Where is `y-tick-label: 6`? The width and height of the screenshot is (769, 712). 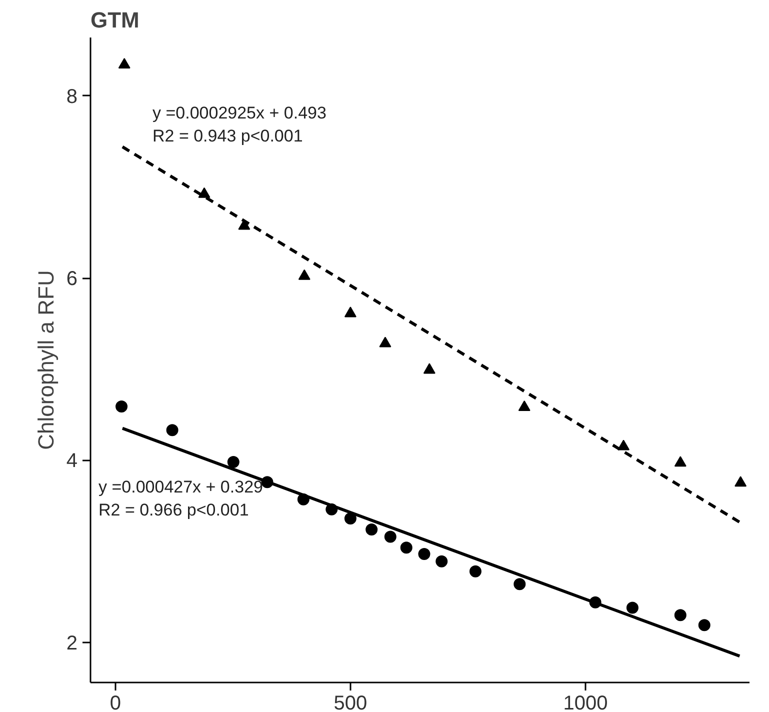 y-tick-label: 6 is located at coordinates (72, 279).